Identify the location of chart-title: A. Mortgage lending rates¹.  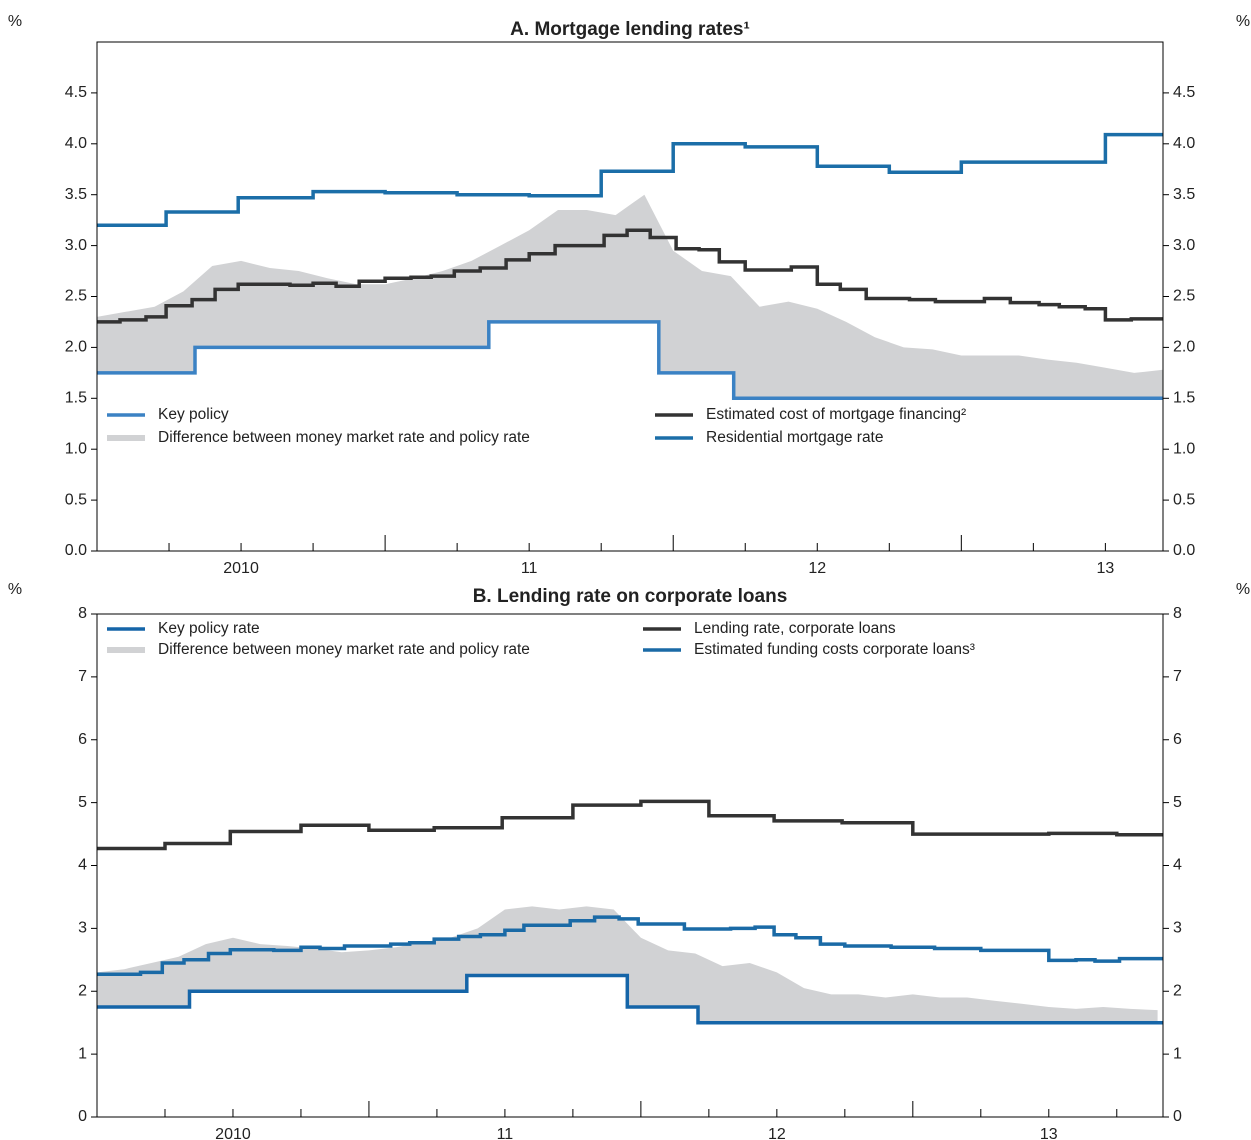
(630, 29).